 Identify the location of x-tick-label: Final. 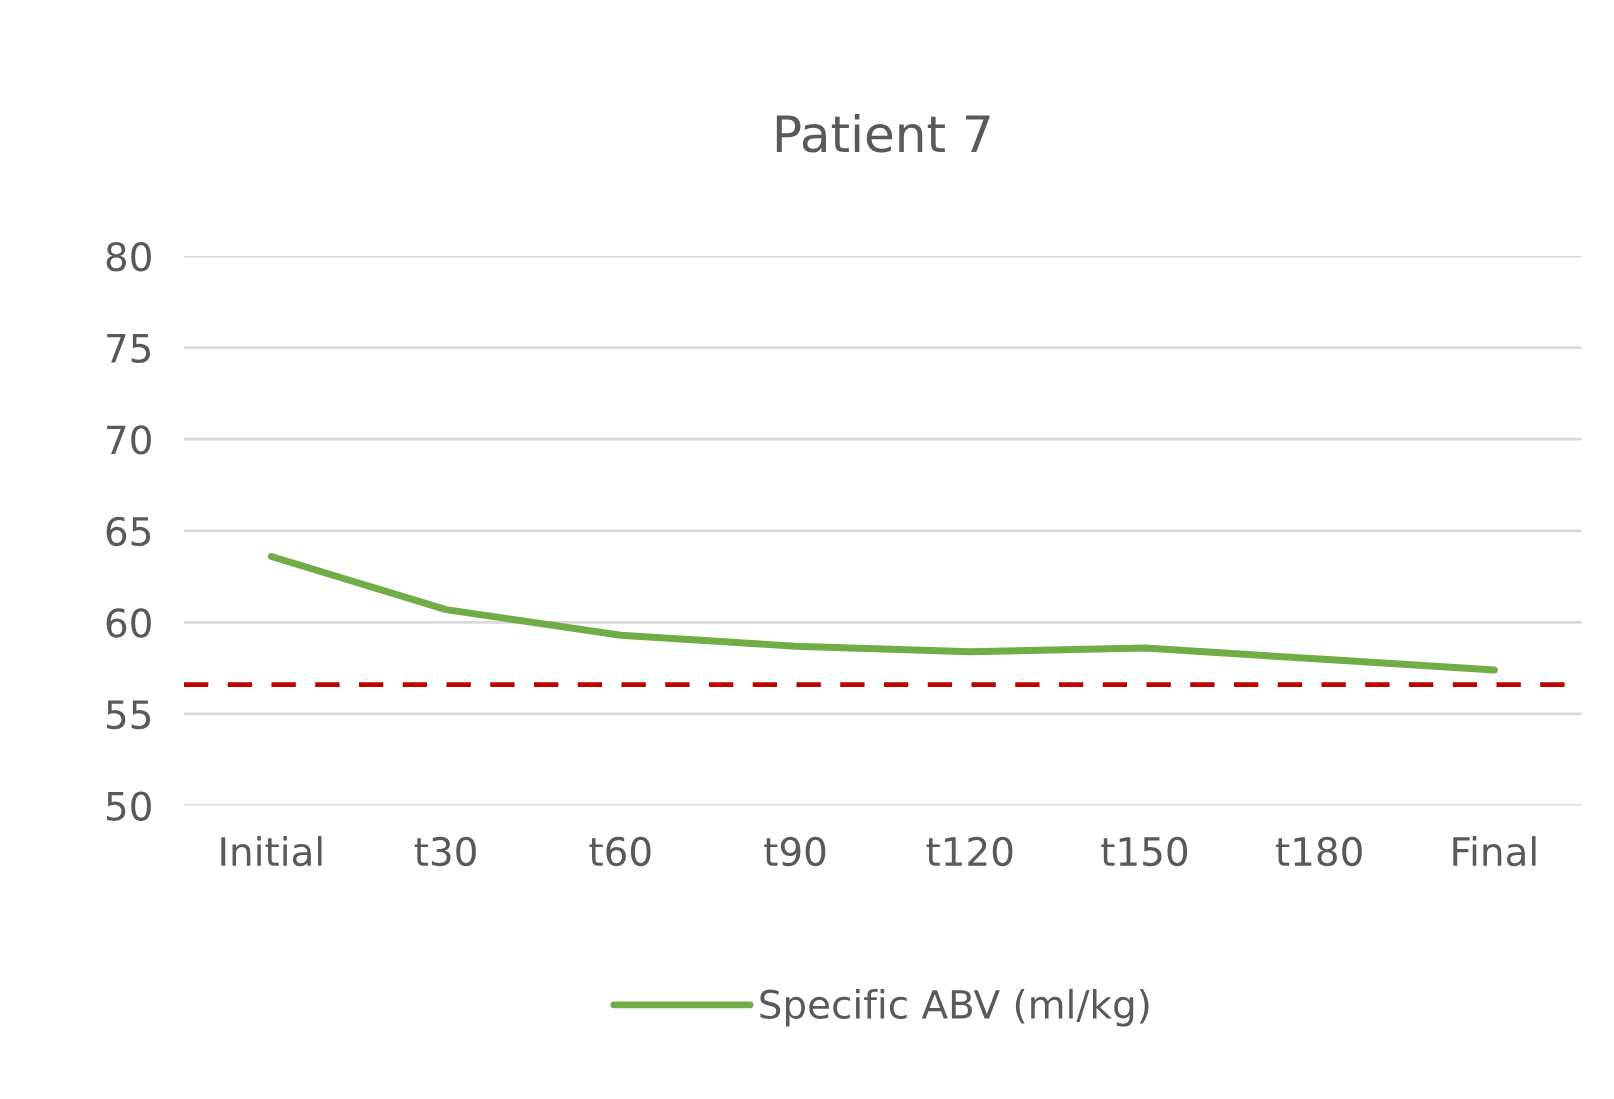
(1494, 851).